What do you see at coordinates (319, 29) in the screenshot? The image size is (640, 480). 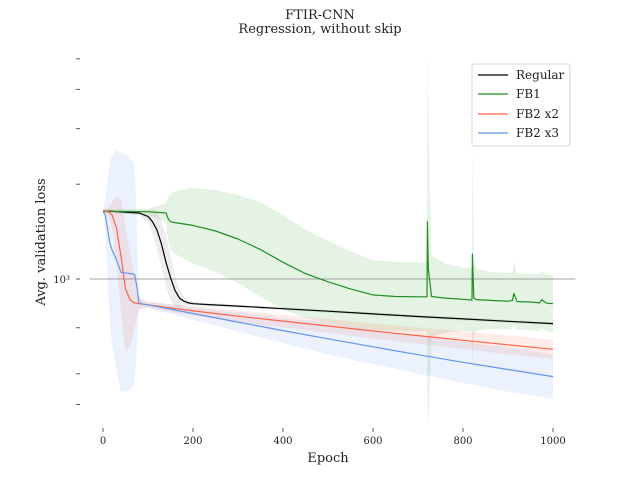 I see `chart-subtitle: Regression, without skip` at bounding box center [319, 29].